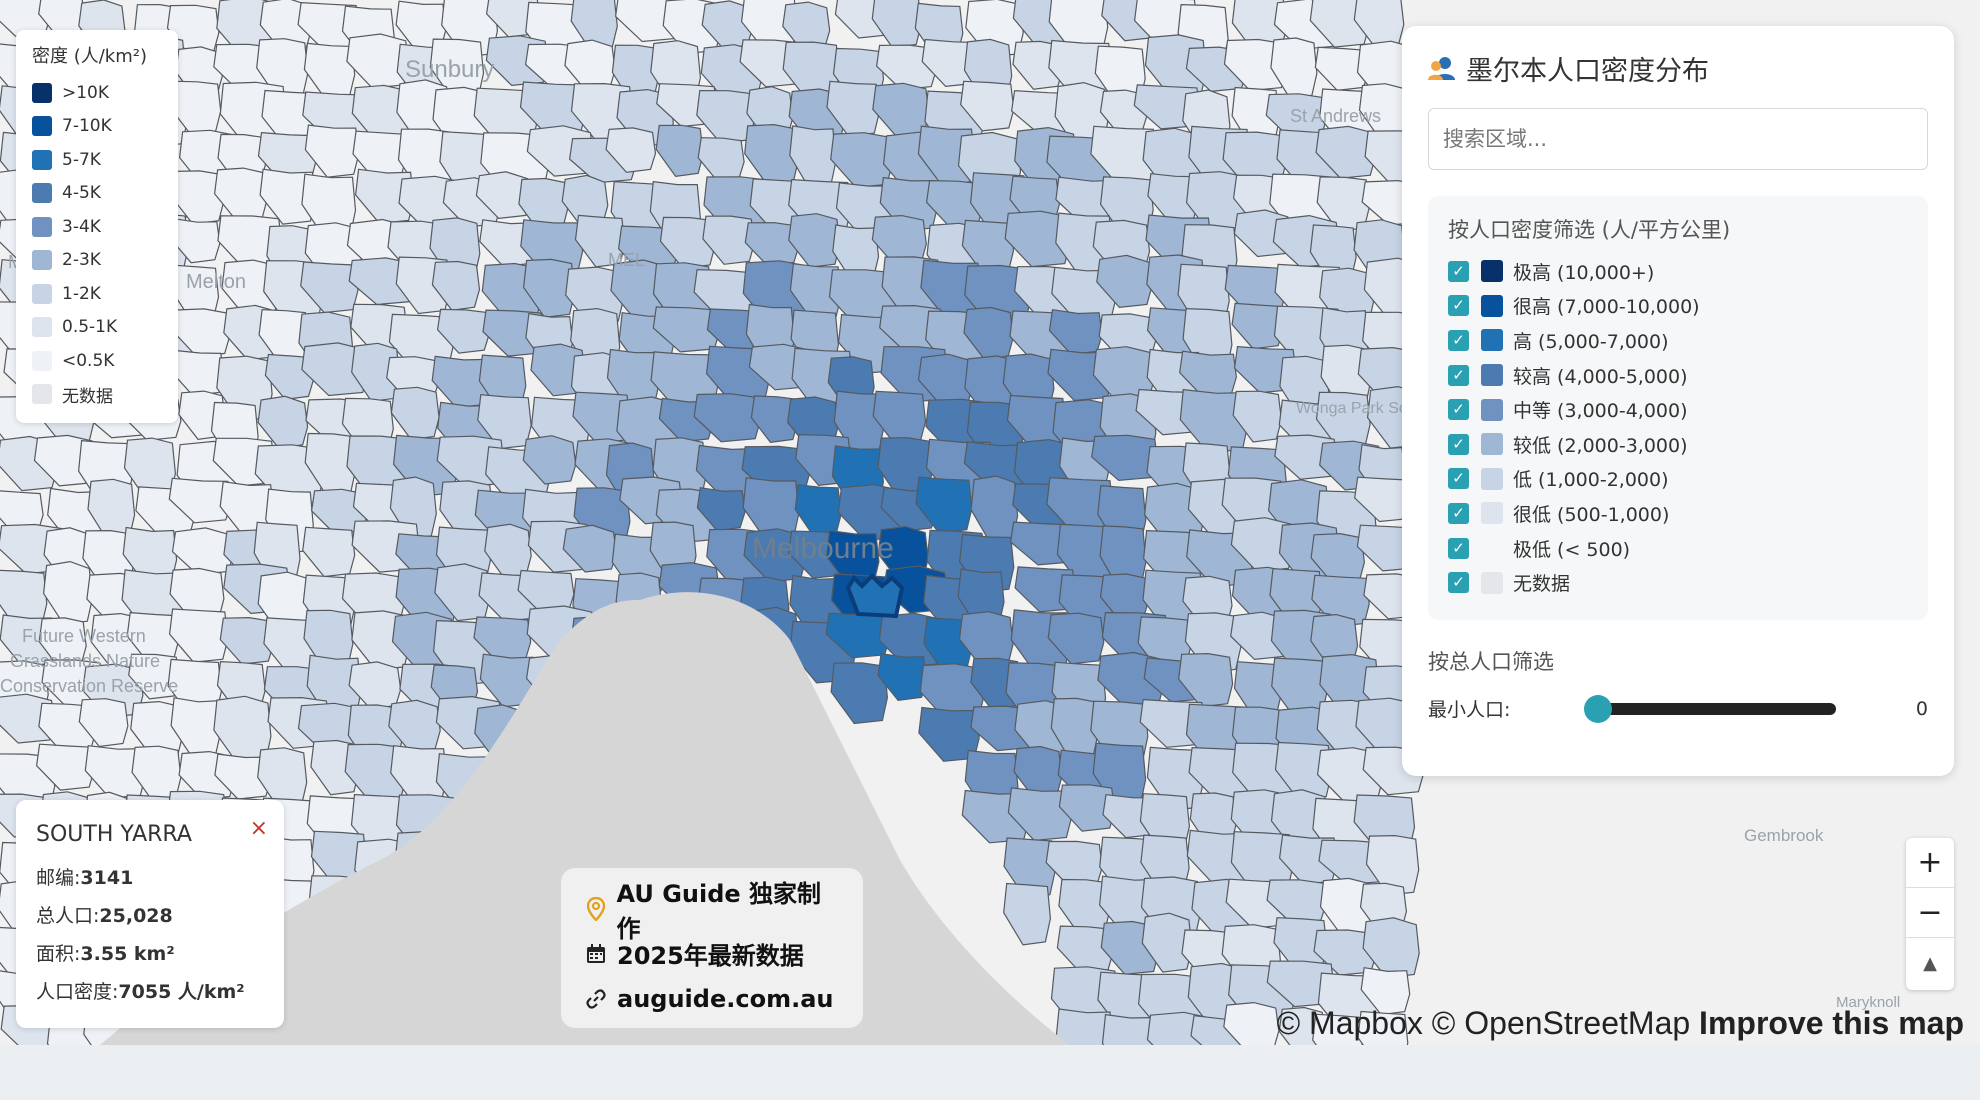 Image resolution: width=1980 pixels, height=1100 pixels. Describe the element at coordinates (1678, 375) in the screenshot. I see `density-filter-item: ✓ 较高 (4,000-5,000)` at that location.